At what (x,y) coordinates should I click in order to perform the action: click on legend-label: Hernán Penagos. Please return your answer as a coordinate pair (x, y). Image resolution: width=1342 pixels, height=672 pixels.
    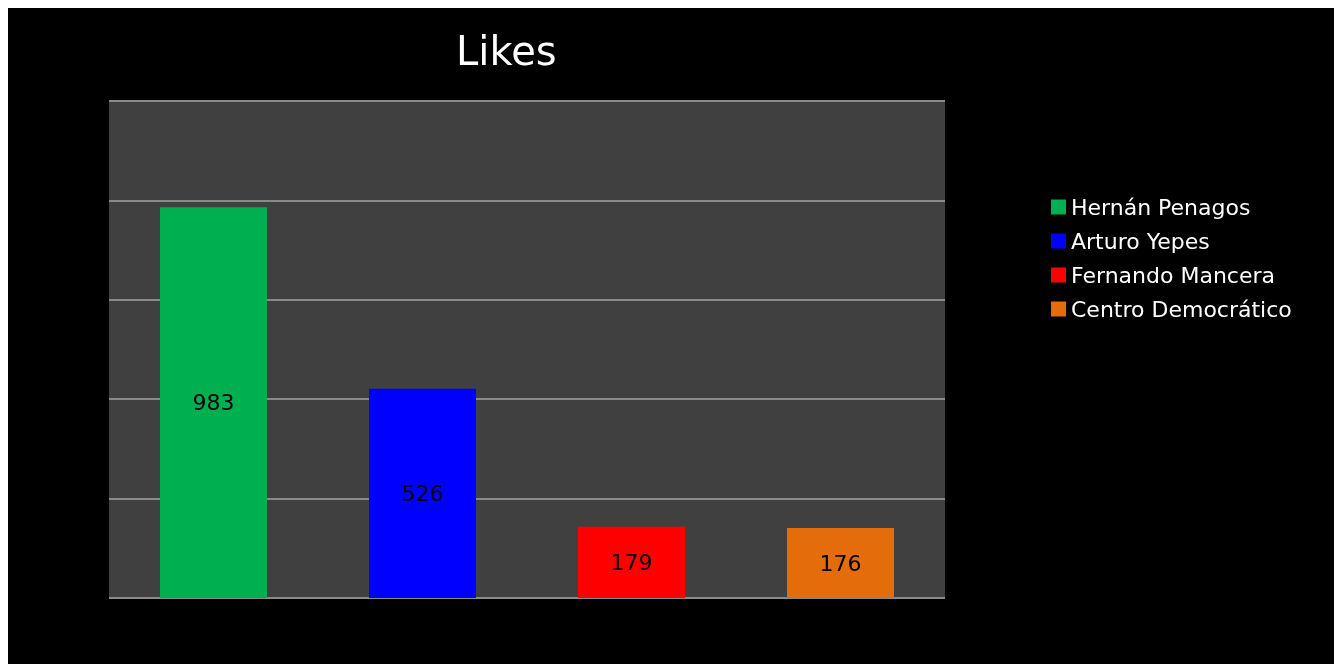
    Looking at the image, I should click on (1161, 207).